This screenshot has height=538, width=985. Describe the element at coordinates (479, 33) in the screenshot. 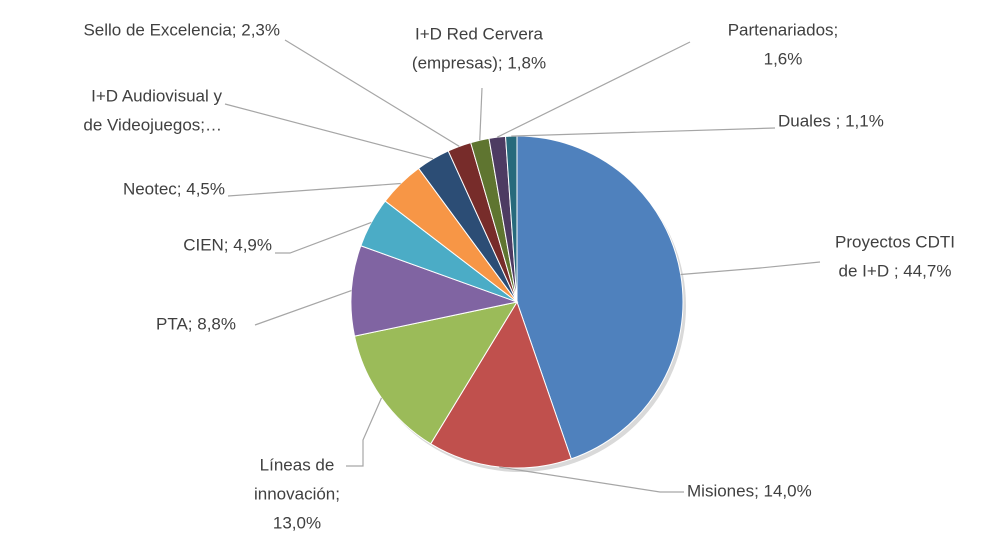

I see `data-label: I+D Red Cervera` at that location.